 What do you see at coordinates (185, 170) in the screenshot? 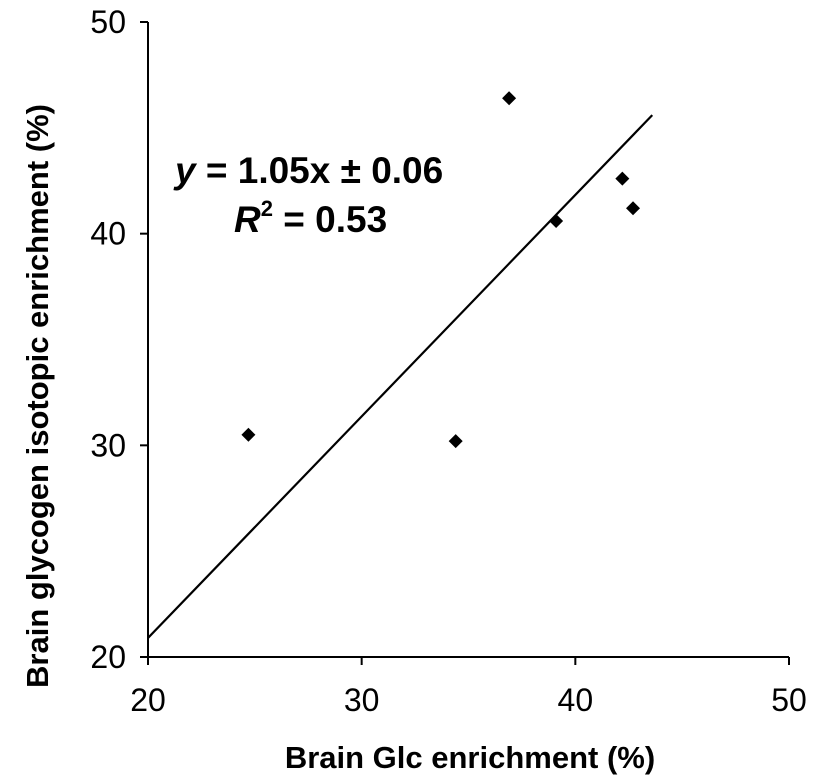
I see `equation-variable: y` at bounding box center [185, 170].